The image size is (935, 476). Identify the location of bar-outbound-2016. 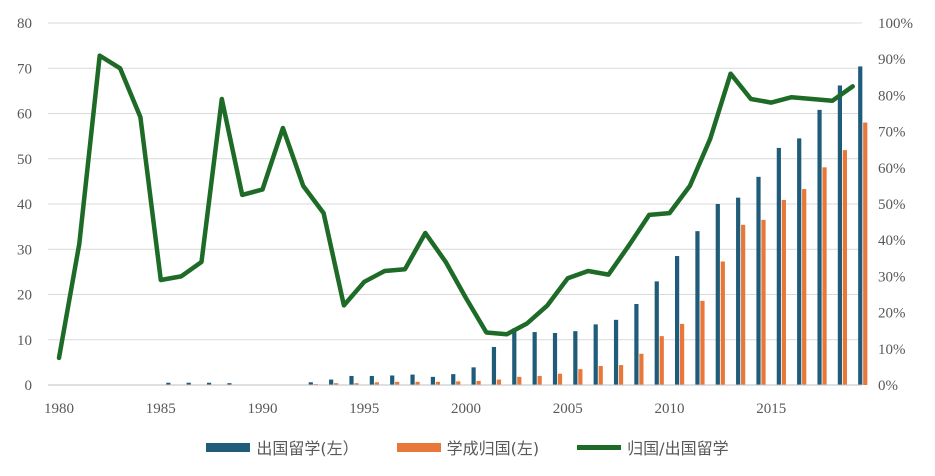
(799, 261).